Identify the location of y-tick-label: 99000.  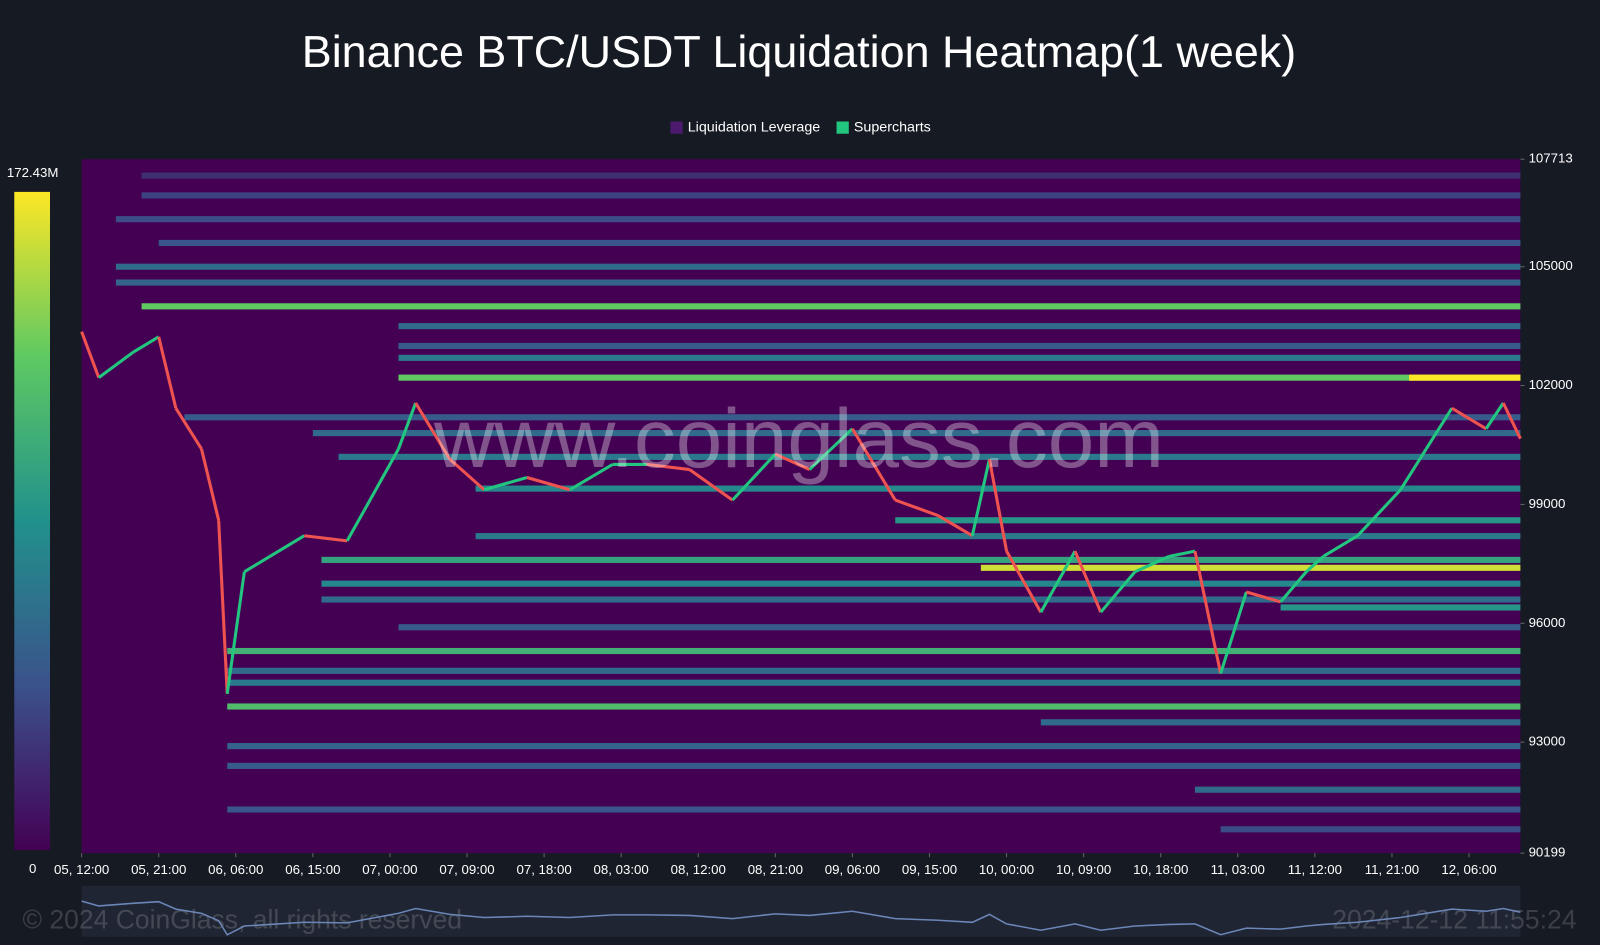
(1547, 503).